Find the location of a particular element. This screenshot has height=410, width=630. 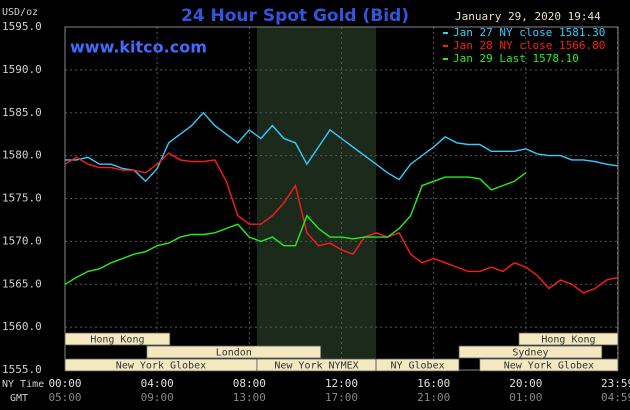

x-tick-label: 23:59 is located at coordinates (615, 383).